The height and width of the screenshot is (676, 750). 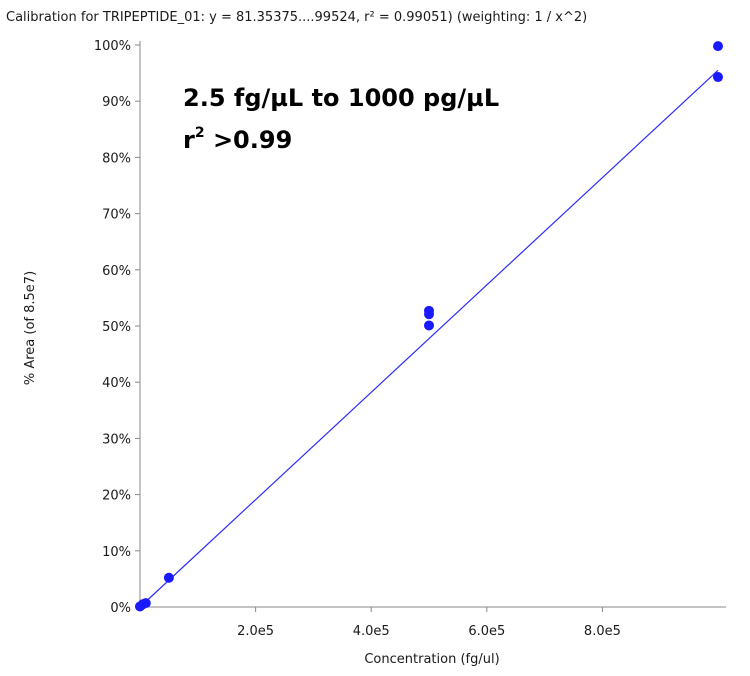 I want to click on x-tick-label: 2.0e5, so click(x=255, y=631).